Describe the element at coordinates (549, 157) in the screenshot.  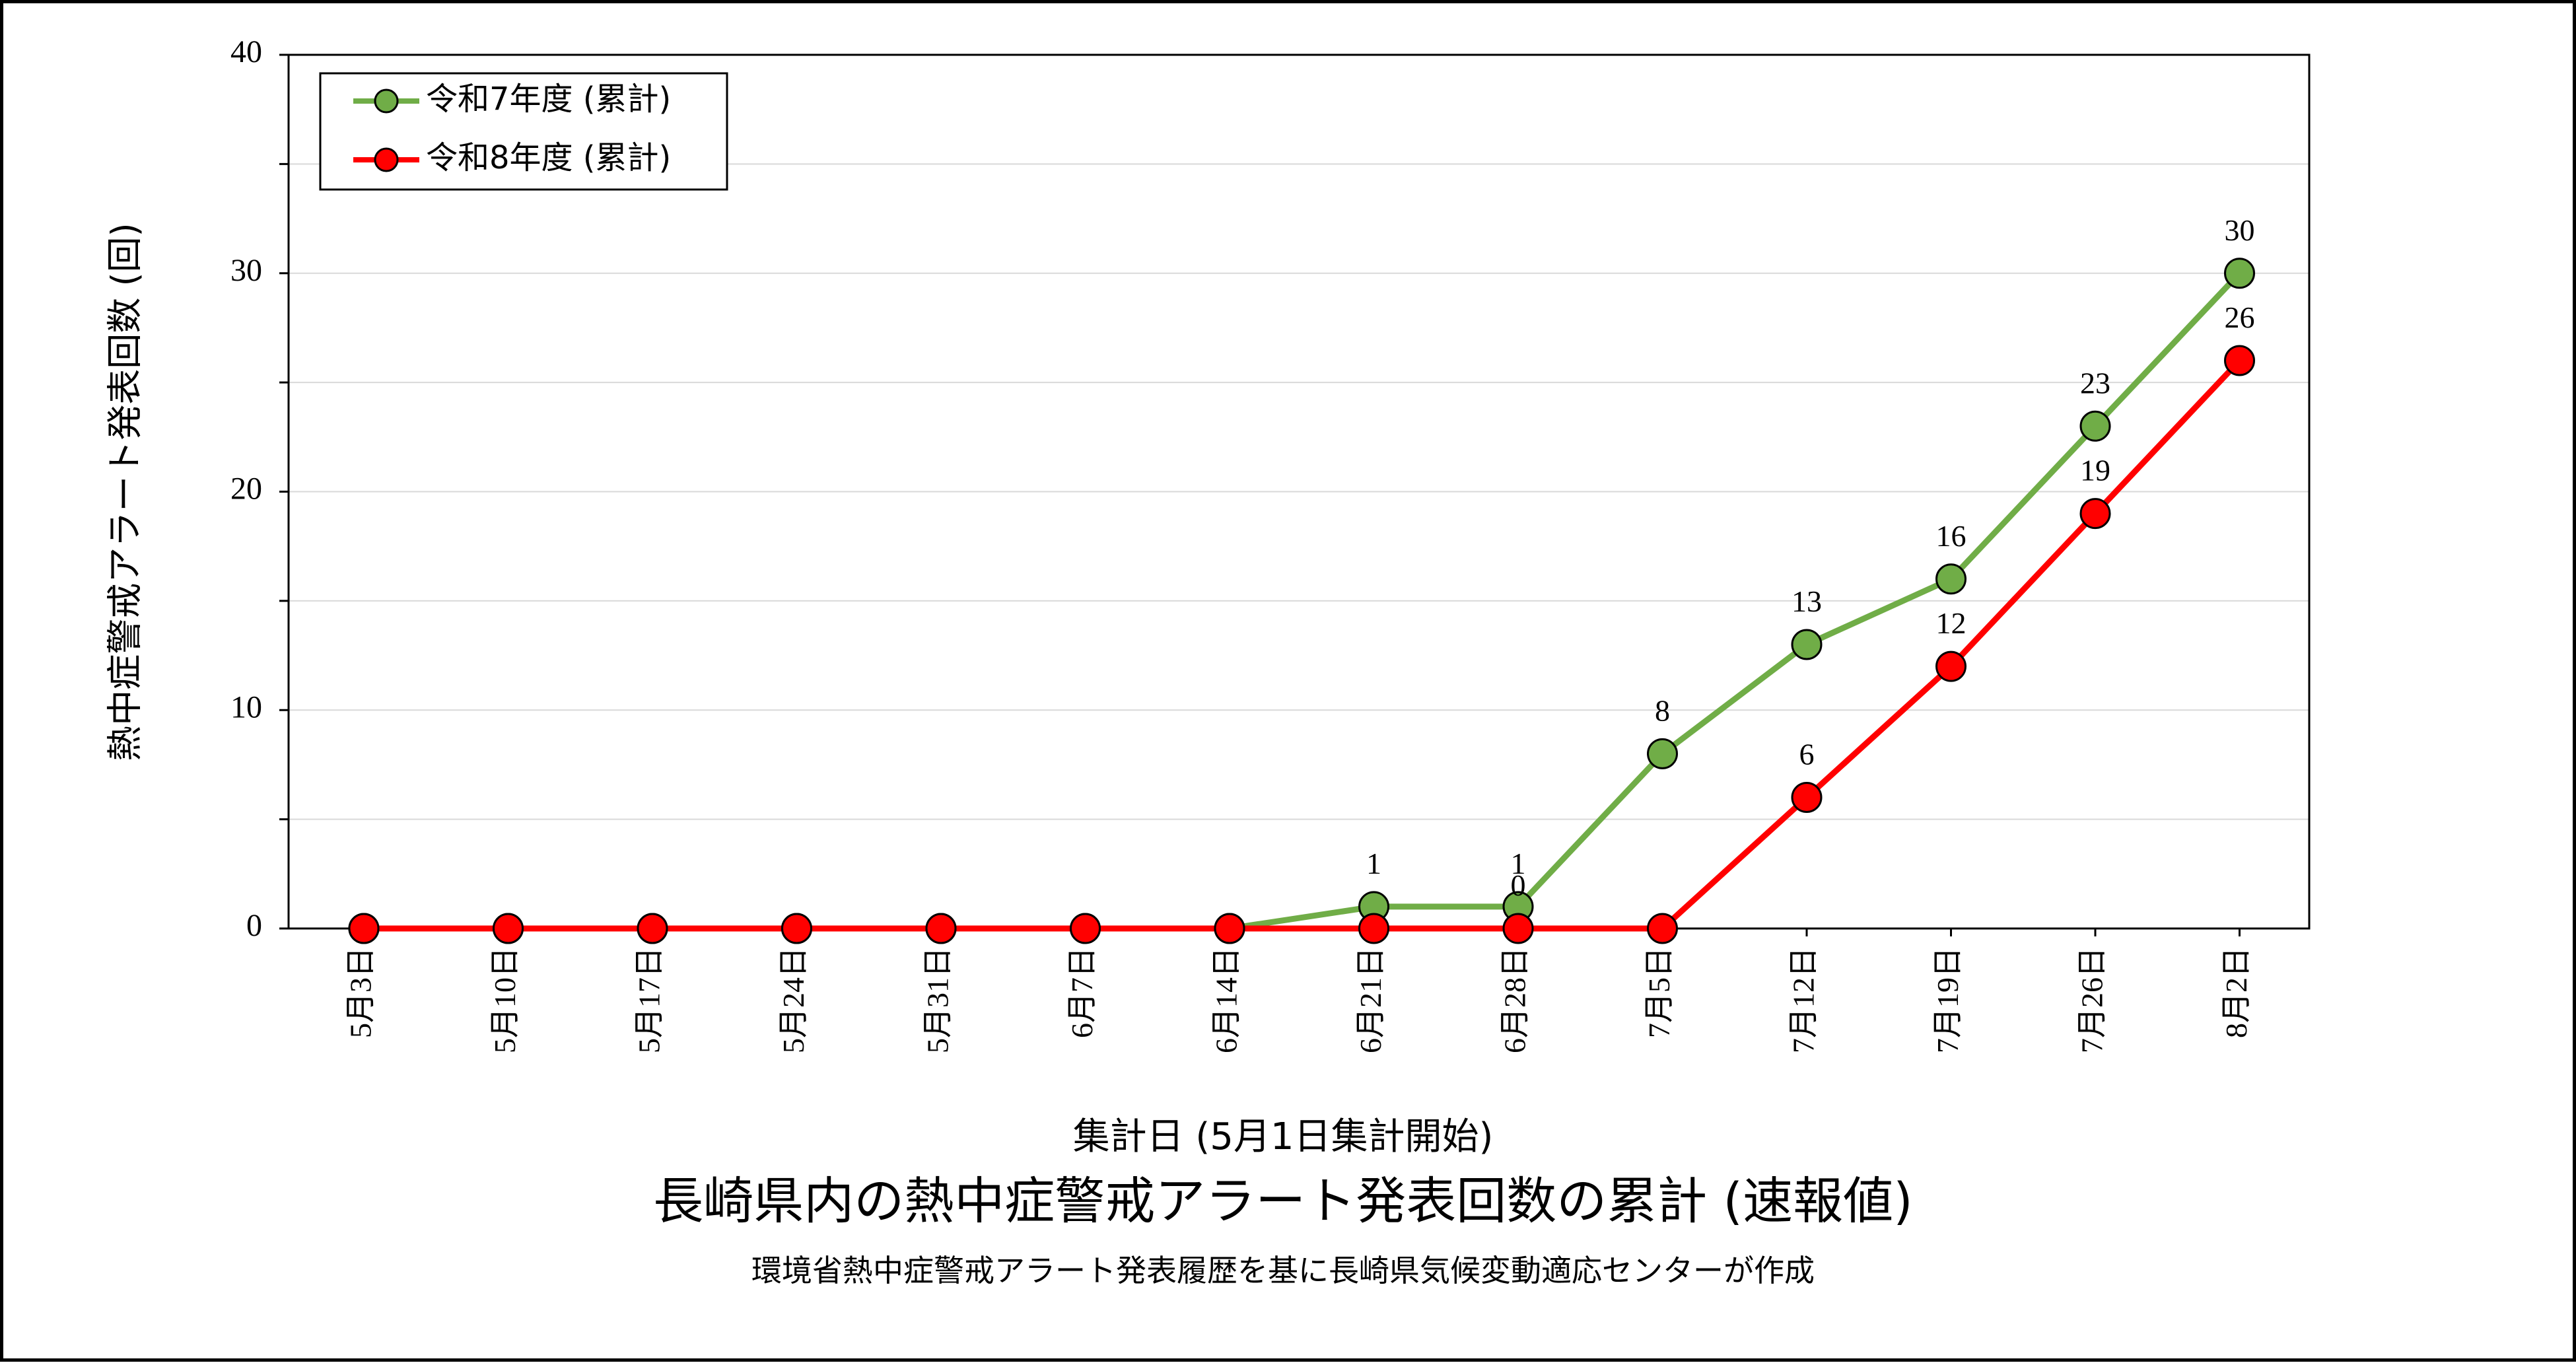
I see `legend-label: 令和8年度 (累計)` at that location.